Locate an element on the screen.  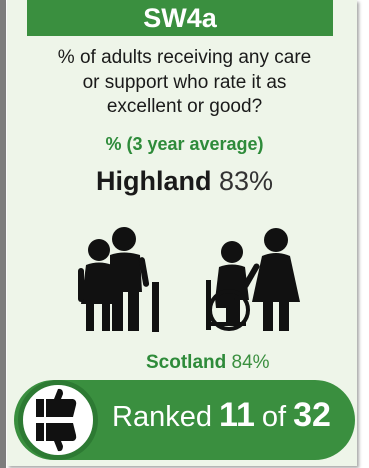
rank-text: Ranked 11 of 32 is located at coordinates (221, 420).